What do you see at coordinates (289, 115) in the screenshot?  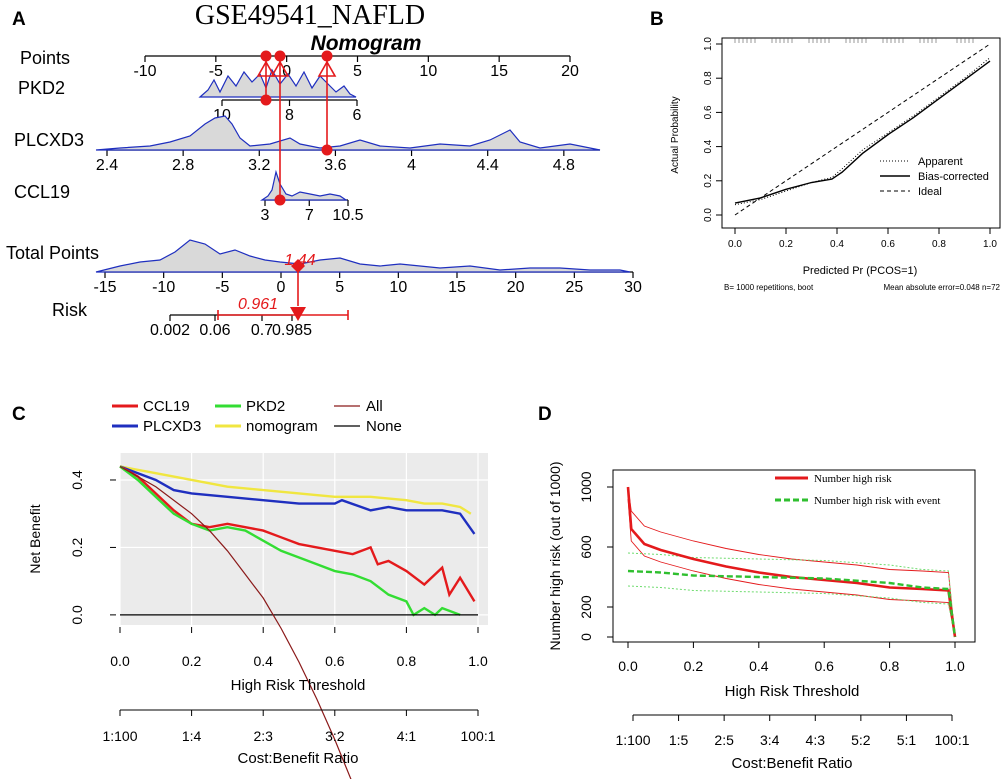 I see `pkd2-tick-label: 8` at bounding box center [289, 115].